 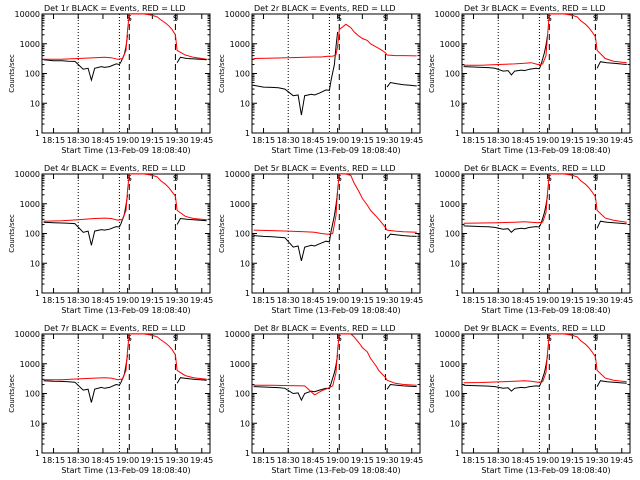 What do you see at coordinates (325, 328) in the screenshot?
I see `panel-title: Det 8r BLACK = Events, RED = LLD` at bounding box center [325, 328].